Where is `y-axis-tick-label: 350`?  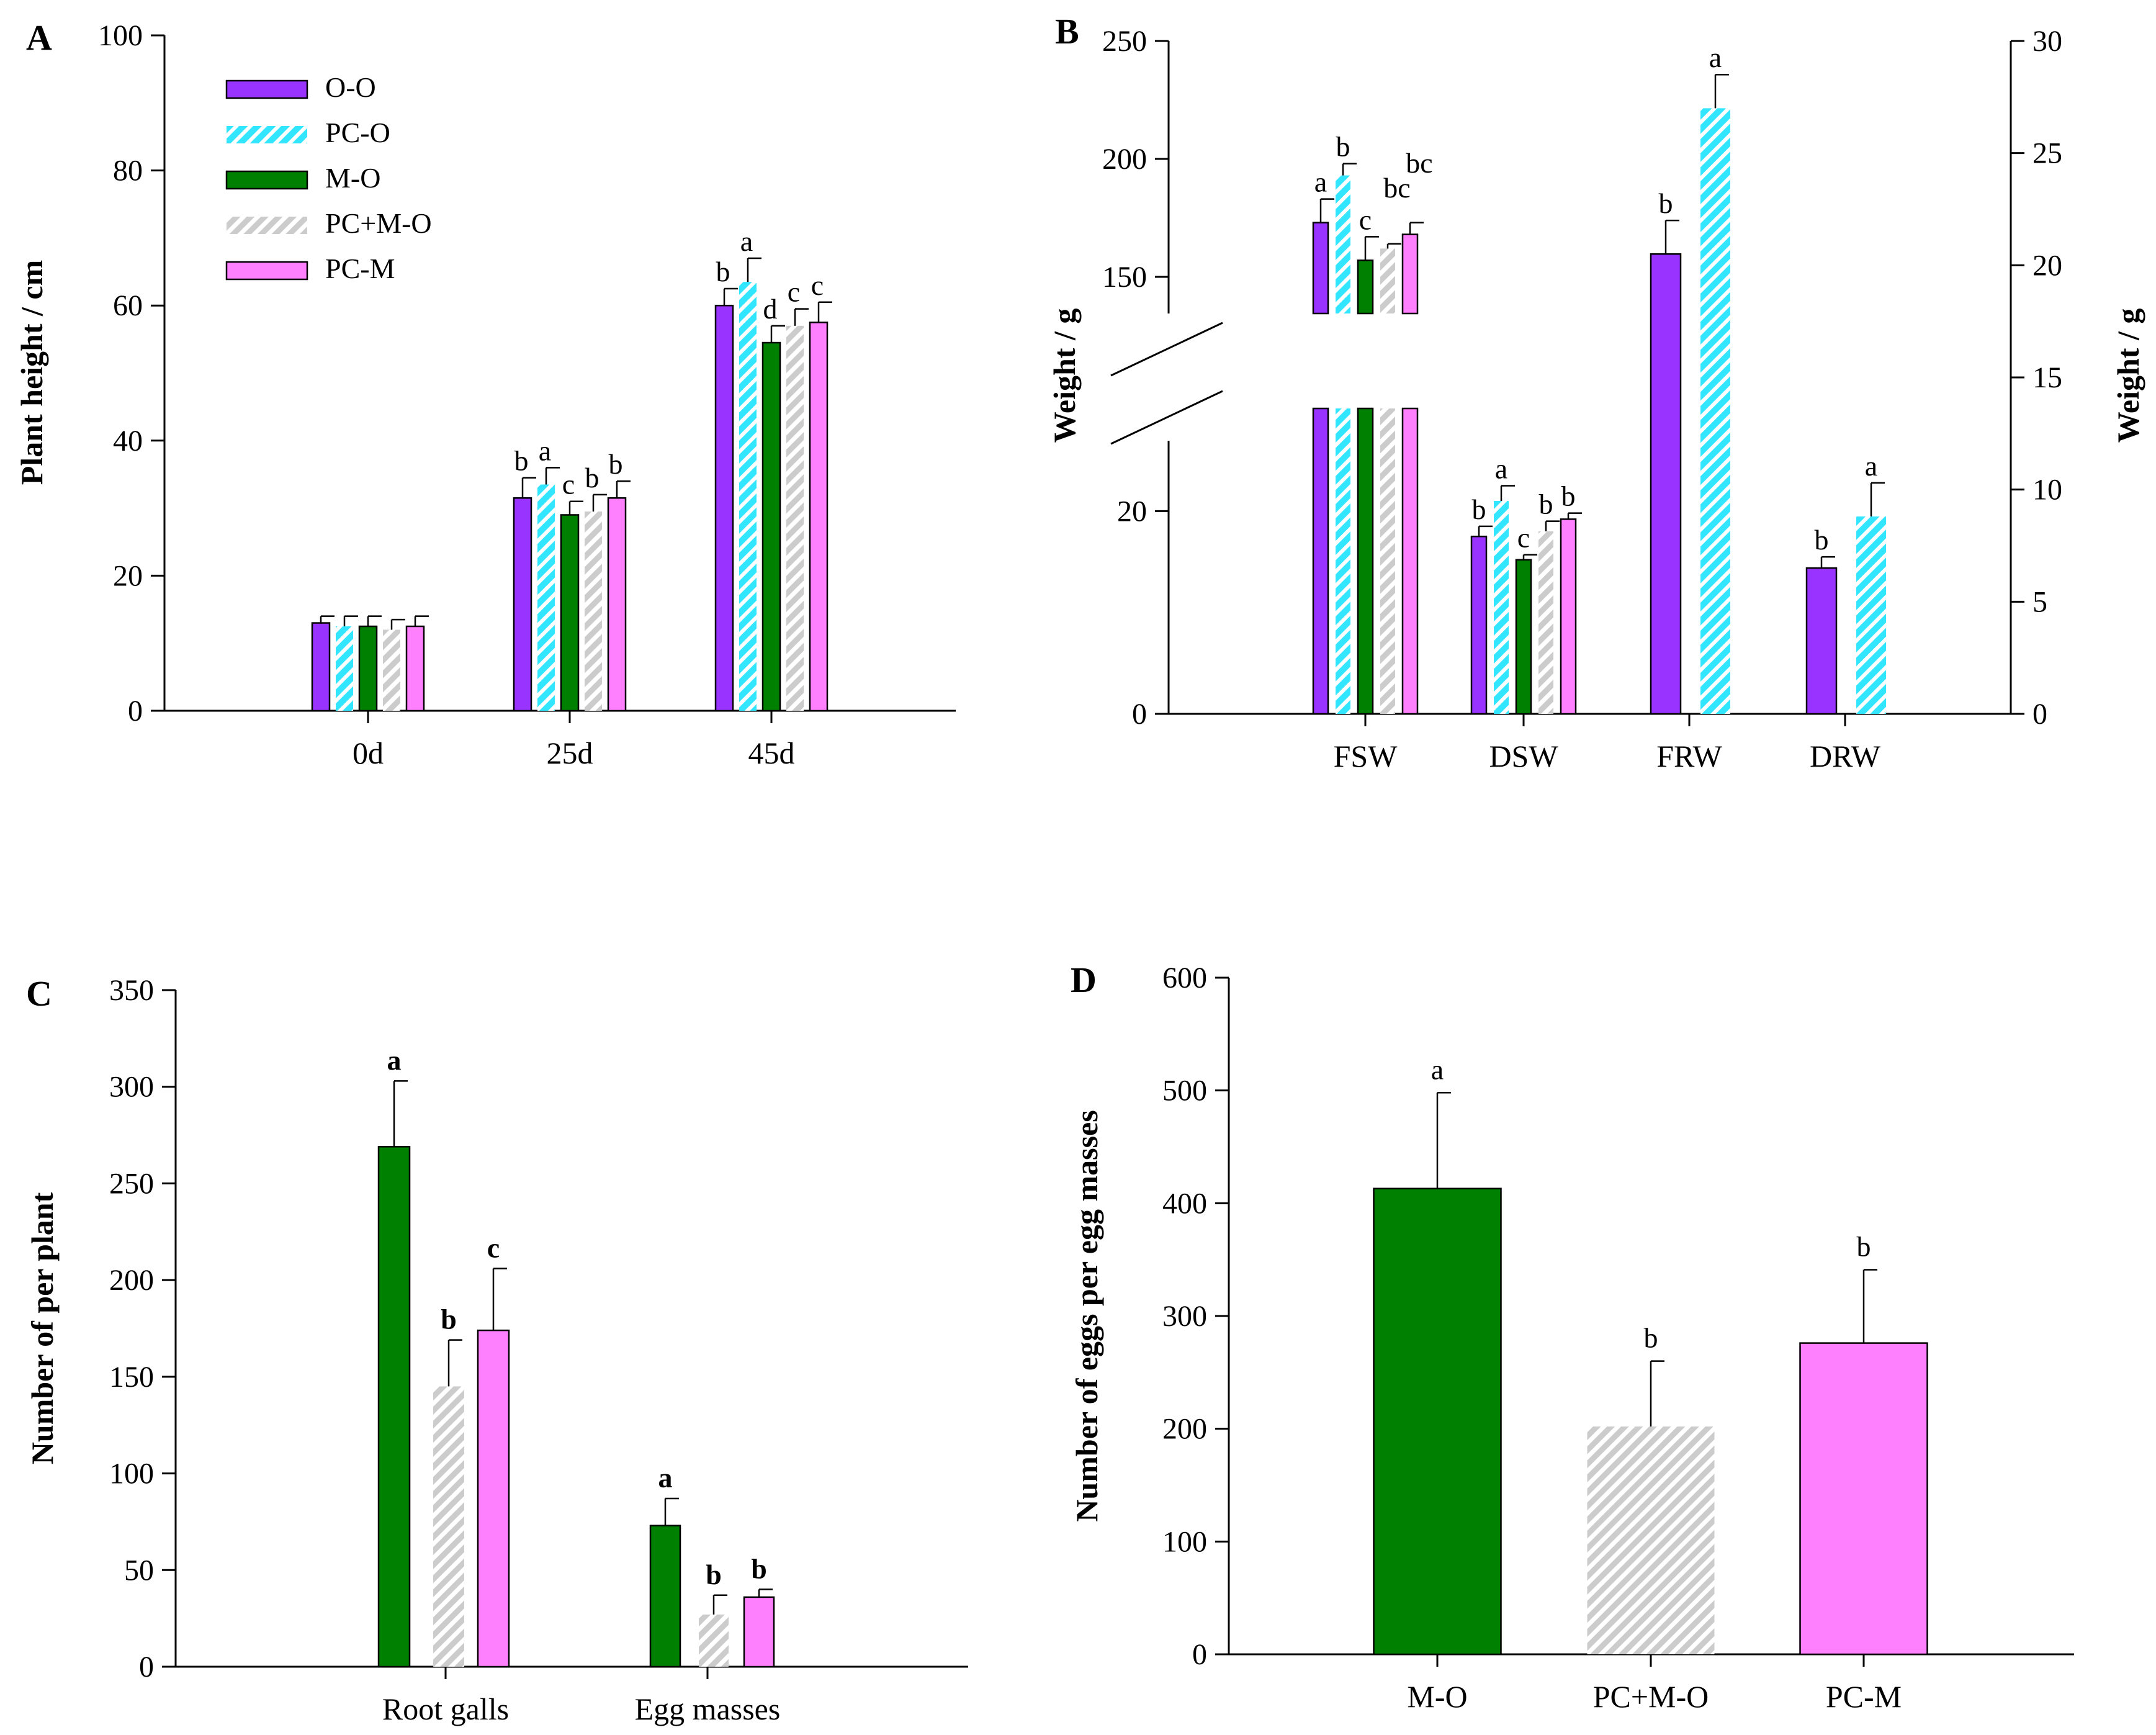
y-axis-tick-label: 350 is located at coordinates (131, 990).